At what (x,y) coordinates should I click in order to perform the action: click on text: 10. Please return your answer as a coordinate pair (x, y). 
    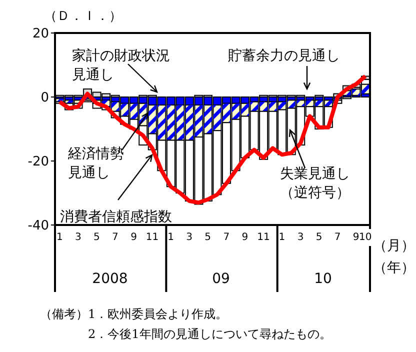
    Looking at the image, I should click on (323, 279).